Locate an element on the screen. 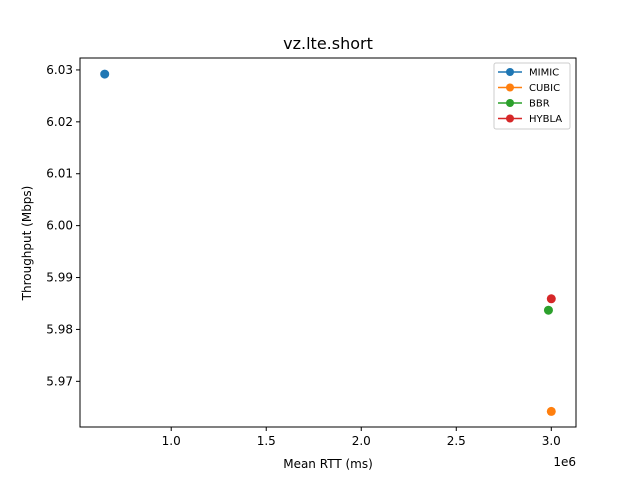 The width and height of the screenshot is (640, 480). x-tick-label: 2.0 is located at coordinates (361, 441).